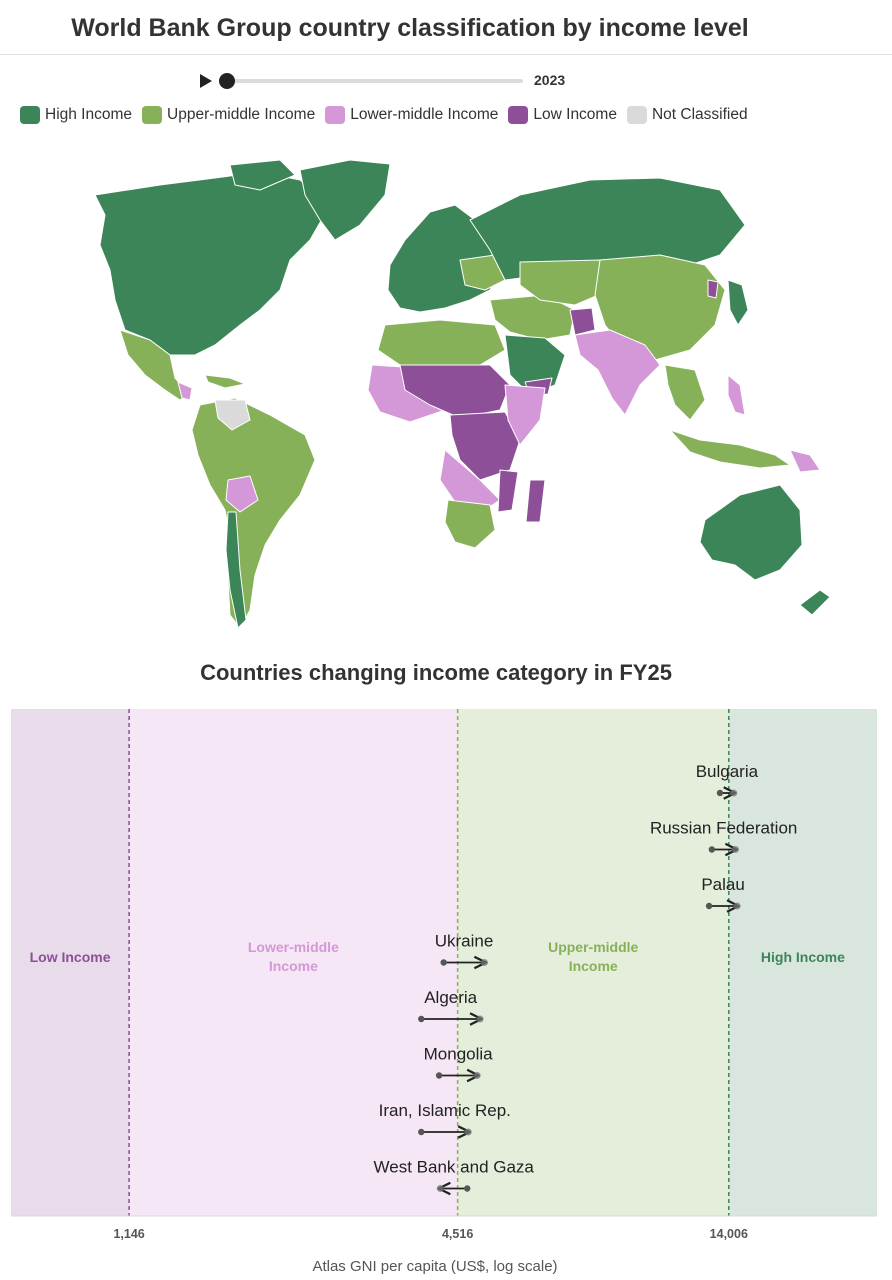 The height and width of the screenshot is (1280, 892). What do you see at coordinates (457, 1234) in the screenshot?
I see `x-tick-label: 4,516` at bounding box center [457, 1234].